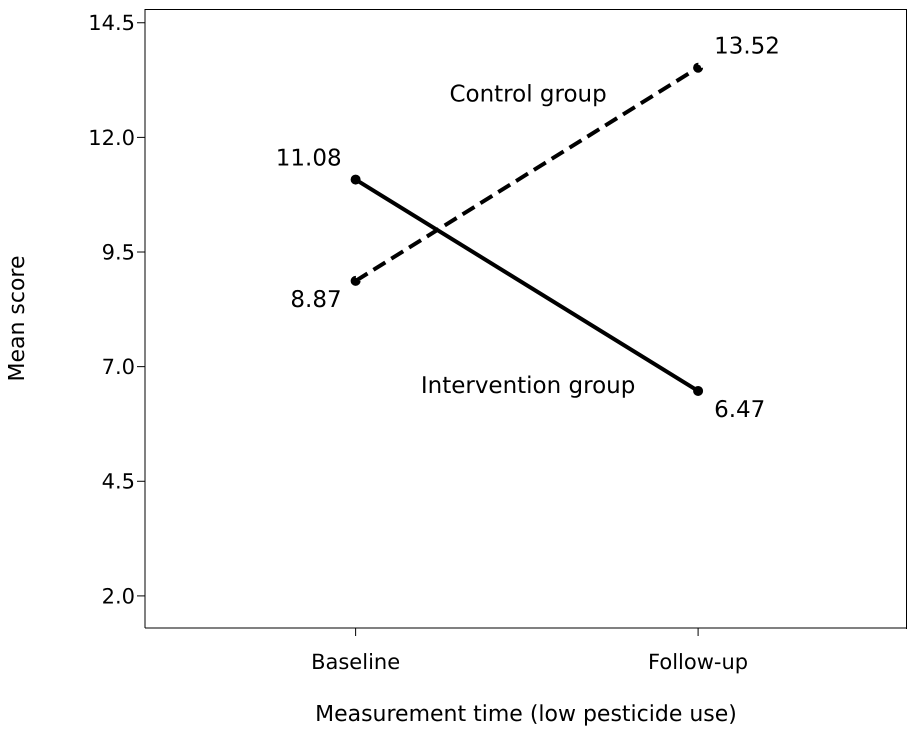 The width and height of the screenshot is (908, 749). Describe the element at coordinates (118, 596) in the screenshot. I see `y-tick-label: 2.0` at that location.